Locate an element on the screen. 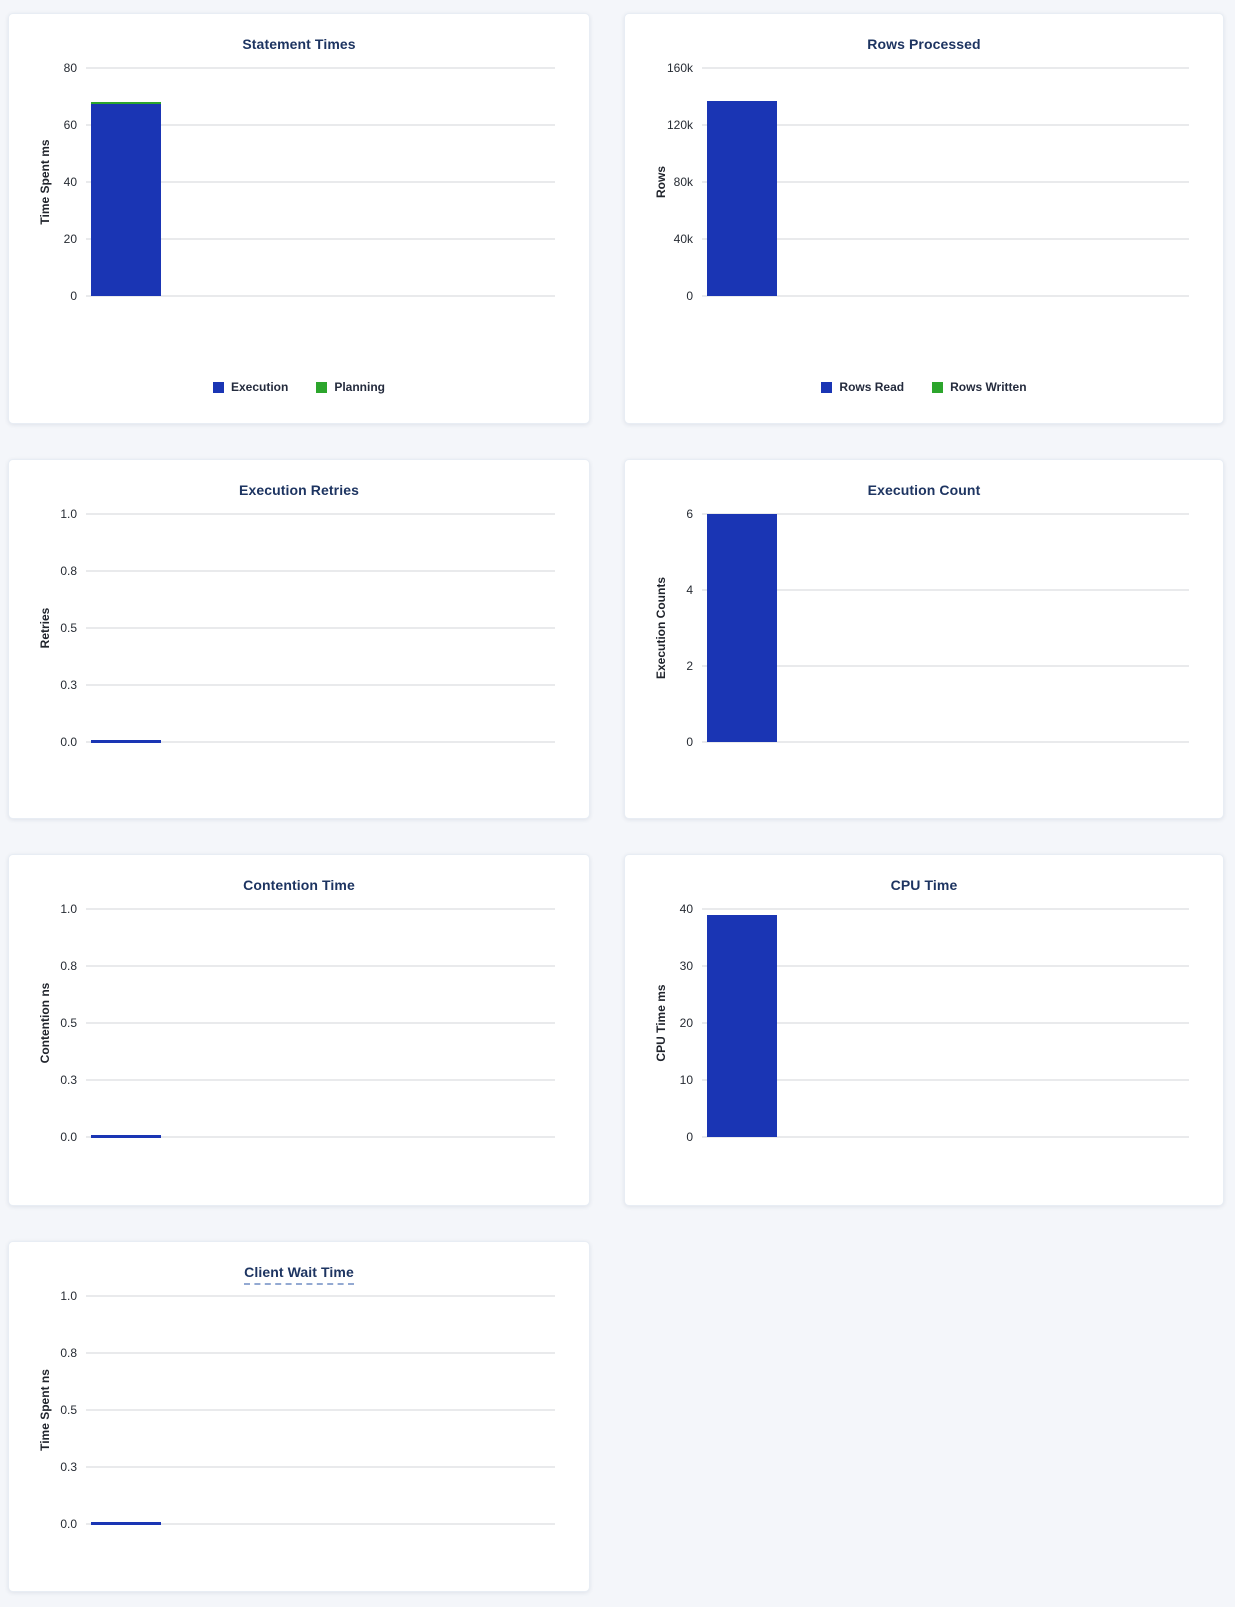 Image resolution: width=1235 pixels, height=1607 pixels. chart-title-client-wait-time: Client Wait Time is located at coordinates (299, 1274).